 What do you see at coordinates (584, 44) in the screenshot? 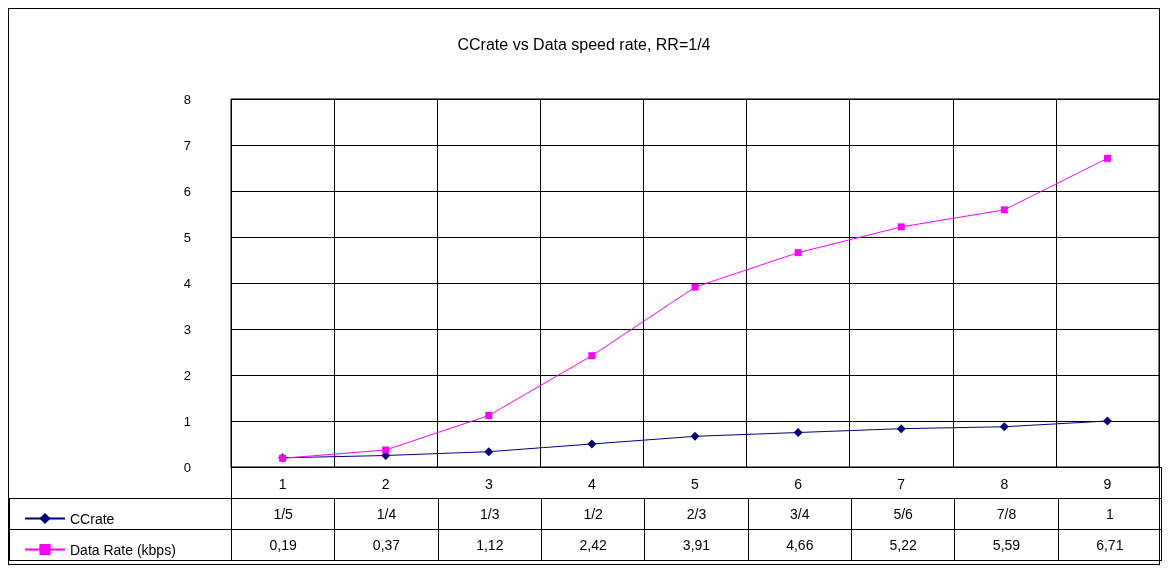
I see `chart-title: CCrate vs Data speed rate, RR=1/4` at bounding box center [584, 44].